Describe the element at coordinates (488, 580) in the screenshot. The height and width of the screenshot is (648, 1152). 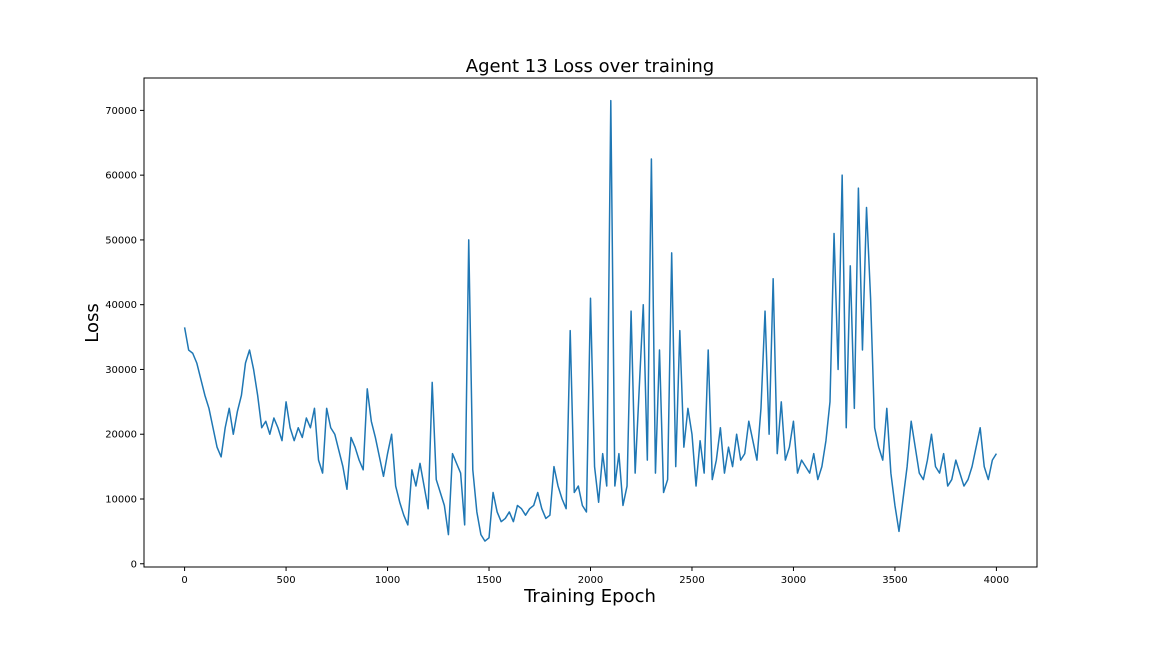
I see `x-tick-label: 1500` at that location.